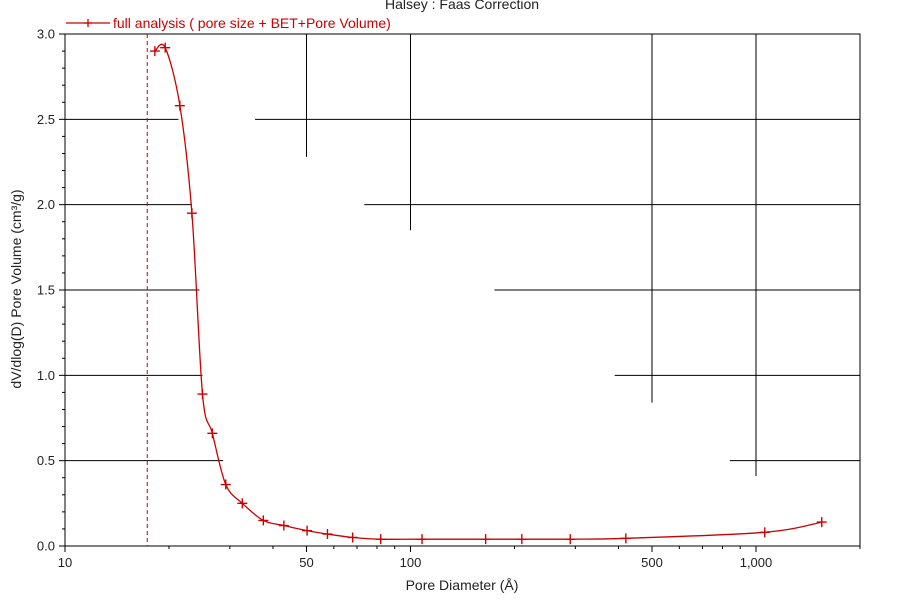  What do you see at coordinates (306, 562) in the screenshot?
I see `x-tick-label: 50` at bounding box center [306, 562].